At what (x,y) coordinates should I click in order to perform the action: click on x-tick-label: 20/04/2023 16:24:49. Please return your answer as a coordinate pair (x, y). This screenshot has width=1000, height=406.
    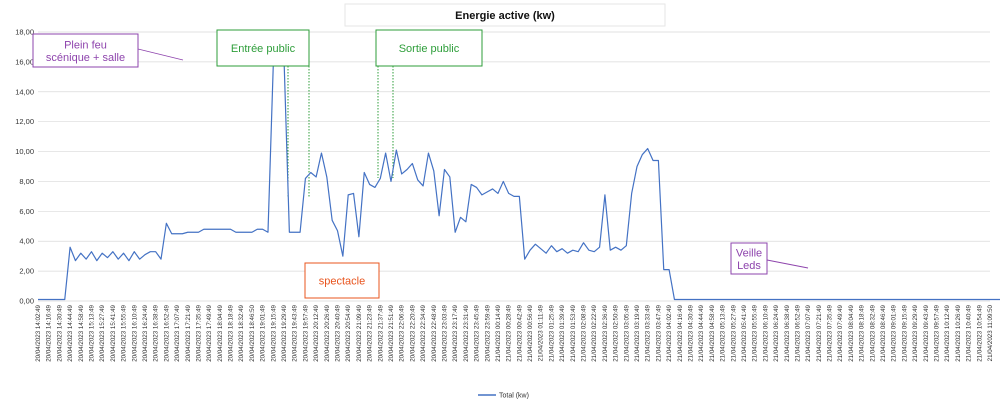
    Looking at the image, I should click on (145, 332).